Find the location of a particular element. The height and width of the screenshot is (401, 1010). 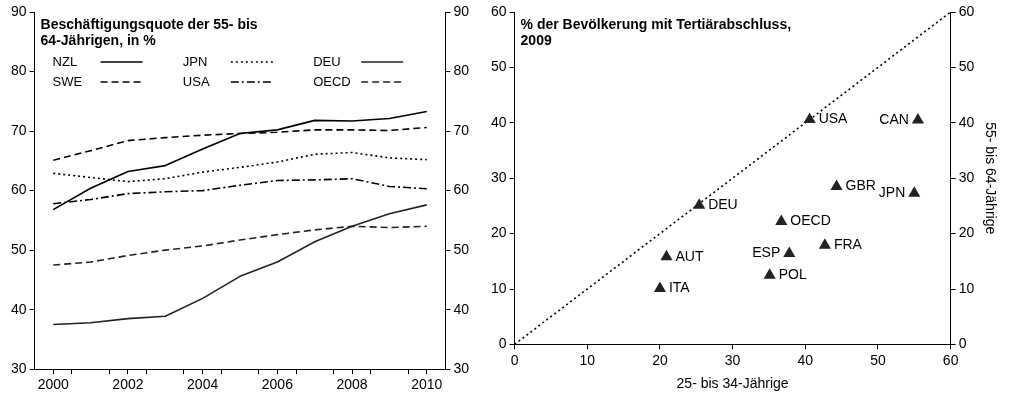

annotation: JPN is located at coordinates (892, 192).